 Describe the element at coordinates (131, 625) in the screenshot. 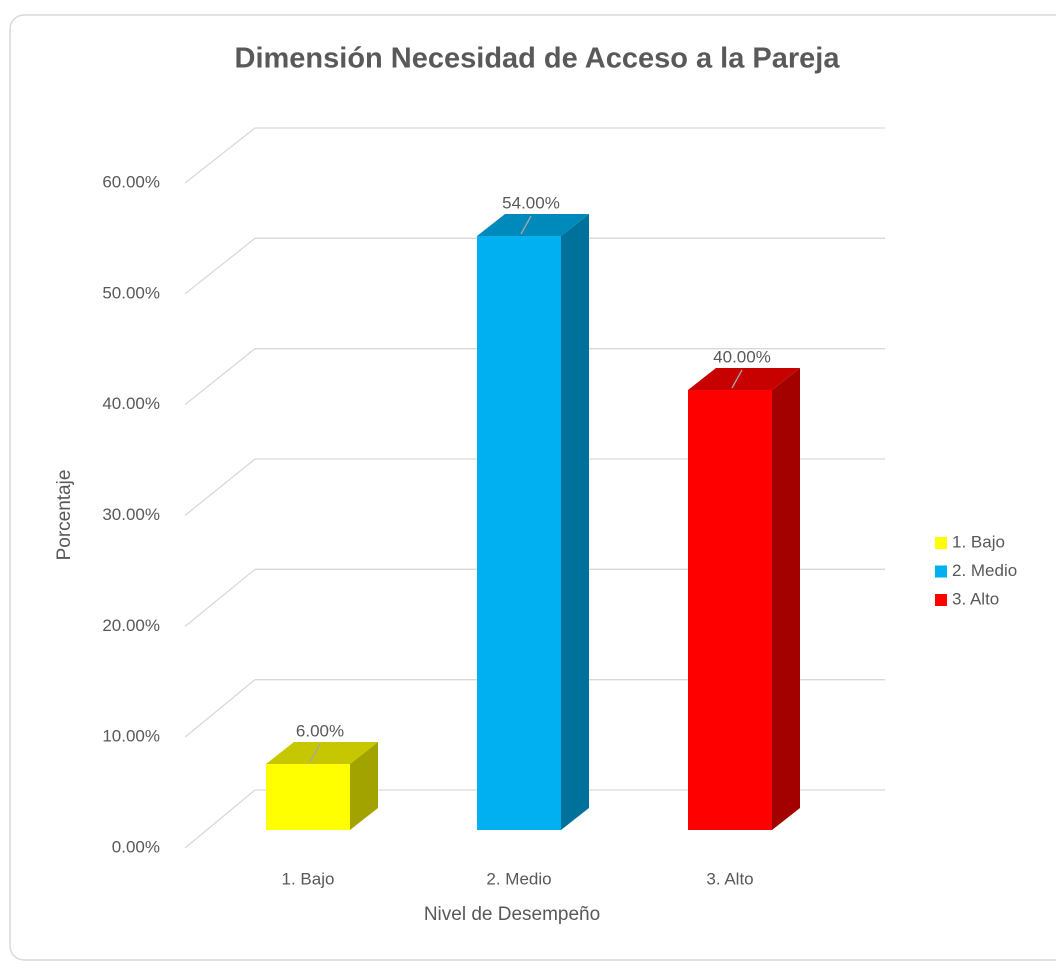

I see `y-tick-label: 20.00%` at that location.